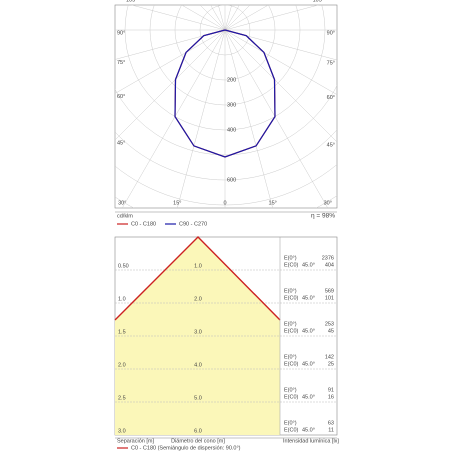  Describe the element at coordinates (135, 441) in the screenshot. I see `footer-separation: Separación [m]` at that location.